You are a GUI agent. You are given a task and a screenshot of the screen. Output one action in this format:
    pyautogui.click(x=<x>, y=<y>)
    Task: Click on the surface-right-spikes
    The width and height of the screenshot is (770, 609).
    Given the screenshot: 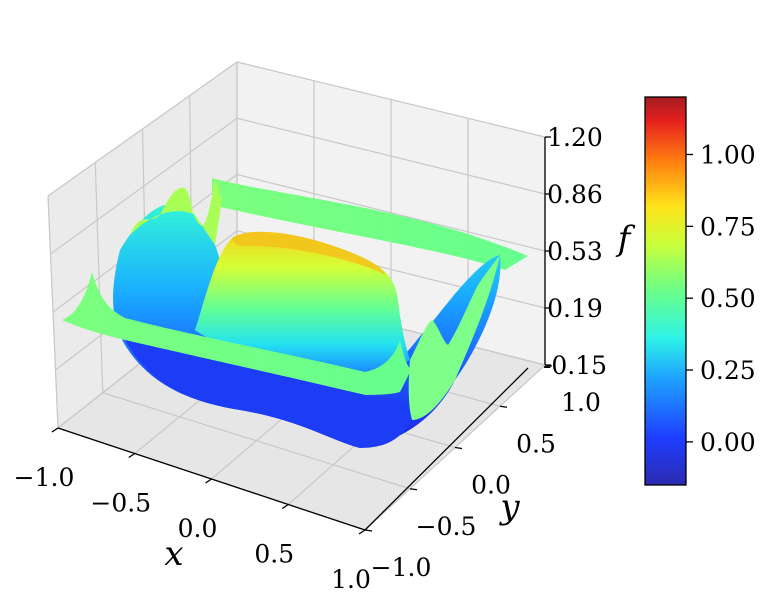 What is the action you would take?
    pyautogui.click(x=454, y=337)
    